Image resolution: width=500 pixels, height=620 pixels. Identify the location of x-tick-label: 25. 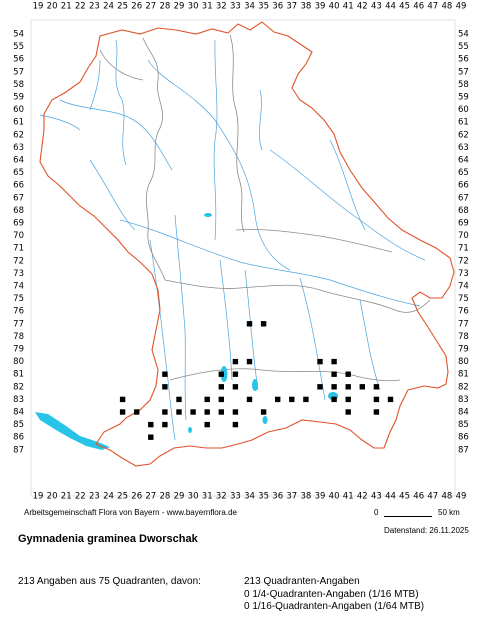
(122, 497).